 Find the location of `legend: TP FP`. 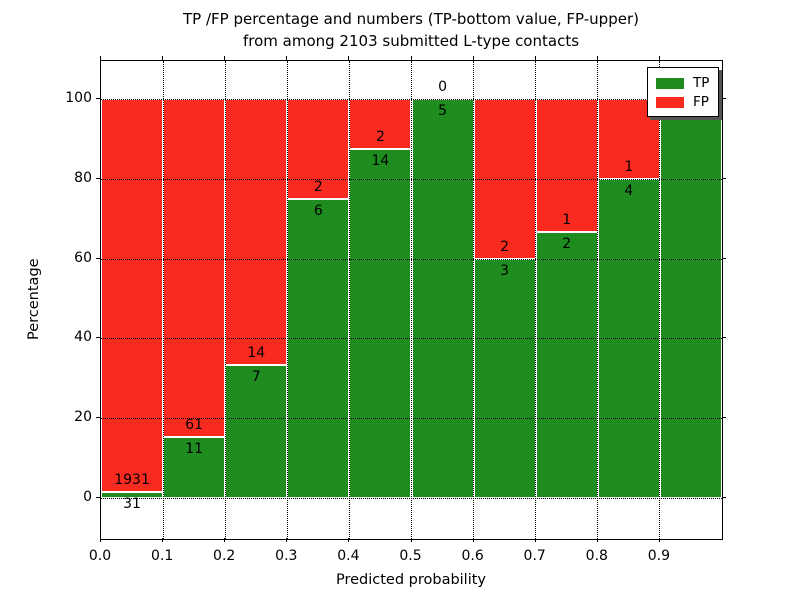

legend: TP FP is located at coordinates (683, 92).